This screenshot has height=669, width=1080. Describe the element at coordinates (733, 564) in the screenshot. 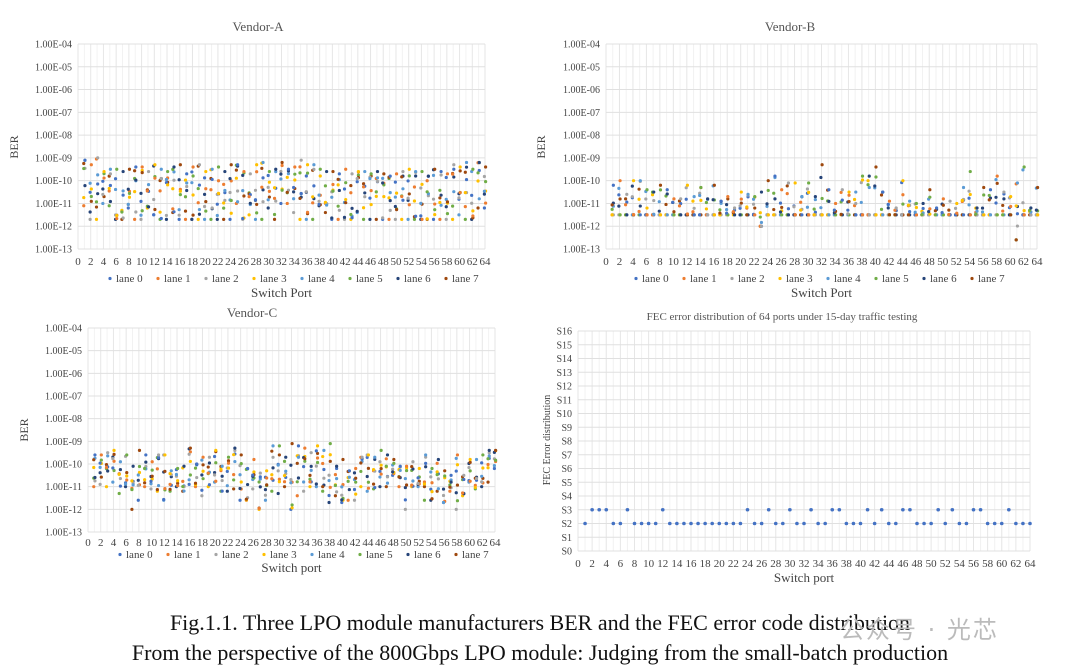

I see `x-tick-label: 22` at that location.